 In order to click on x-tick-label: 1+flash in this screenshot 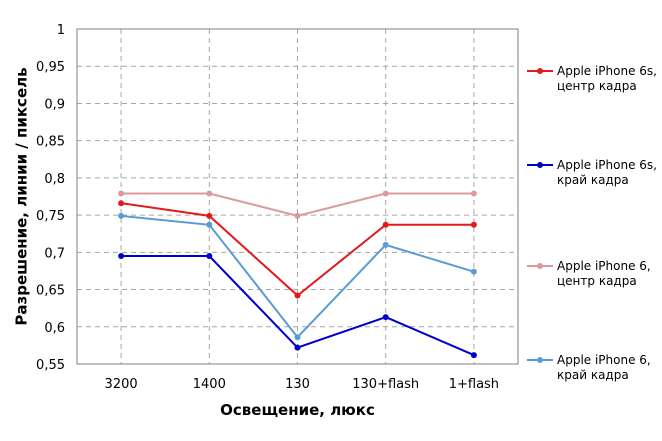, I will do `click(474, 384)`.